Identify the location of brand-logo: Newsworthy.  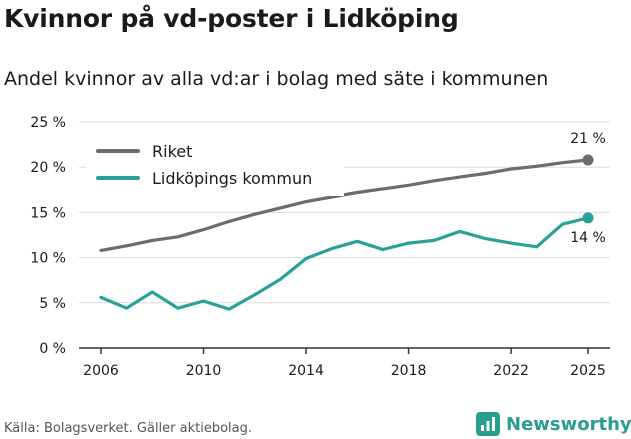
(553, 424).